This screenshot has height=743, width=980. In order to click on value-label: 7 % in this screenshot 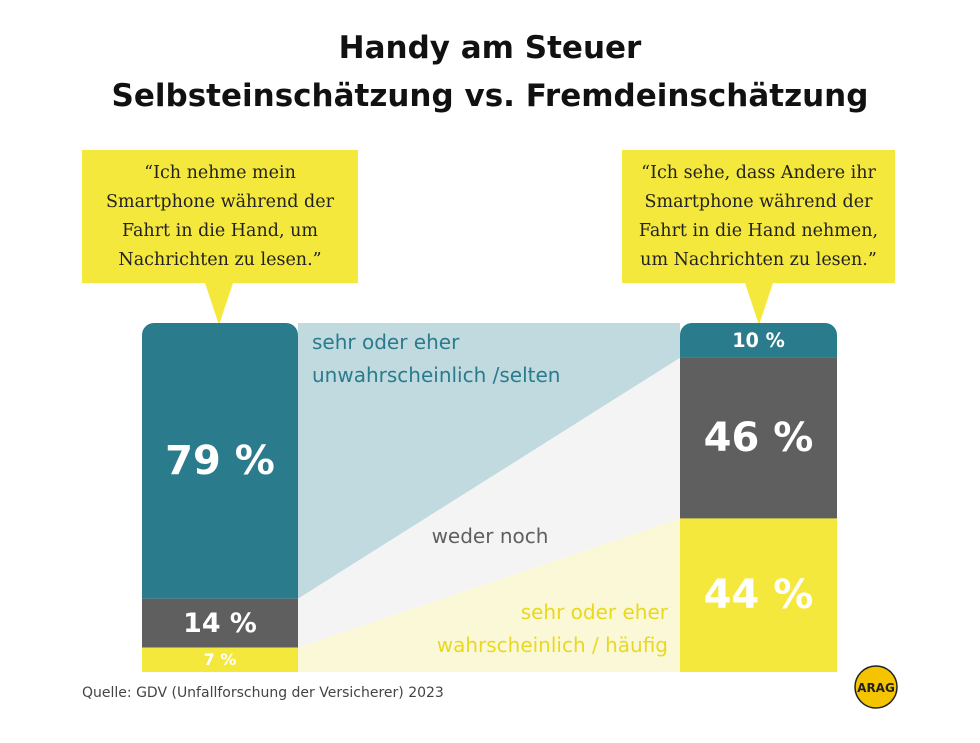, I will do `click(220, 660)`.